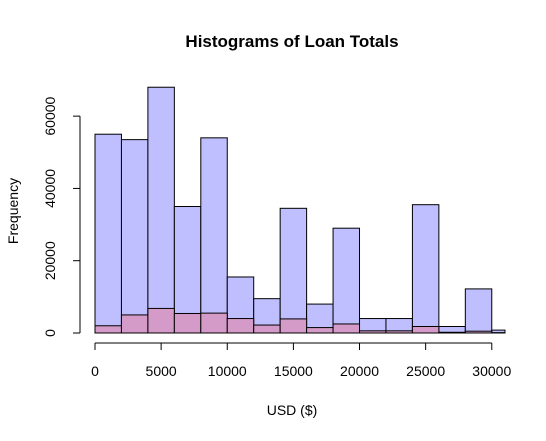 Image resolution: width=546 pixels, height=441 pixels. What do you see at coordinates (50, 115) in the screenshot?
I see `y-tick-label: 60000` at bounding box center [50, 115].